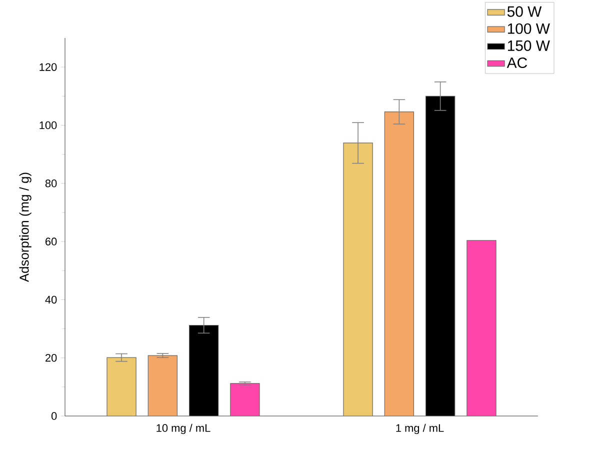 The image size is (600, 452). Describe the element at coordinates (51, 300) in the screenshot. I see `y-tick-label: 40` at that location.